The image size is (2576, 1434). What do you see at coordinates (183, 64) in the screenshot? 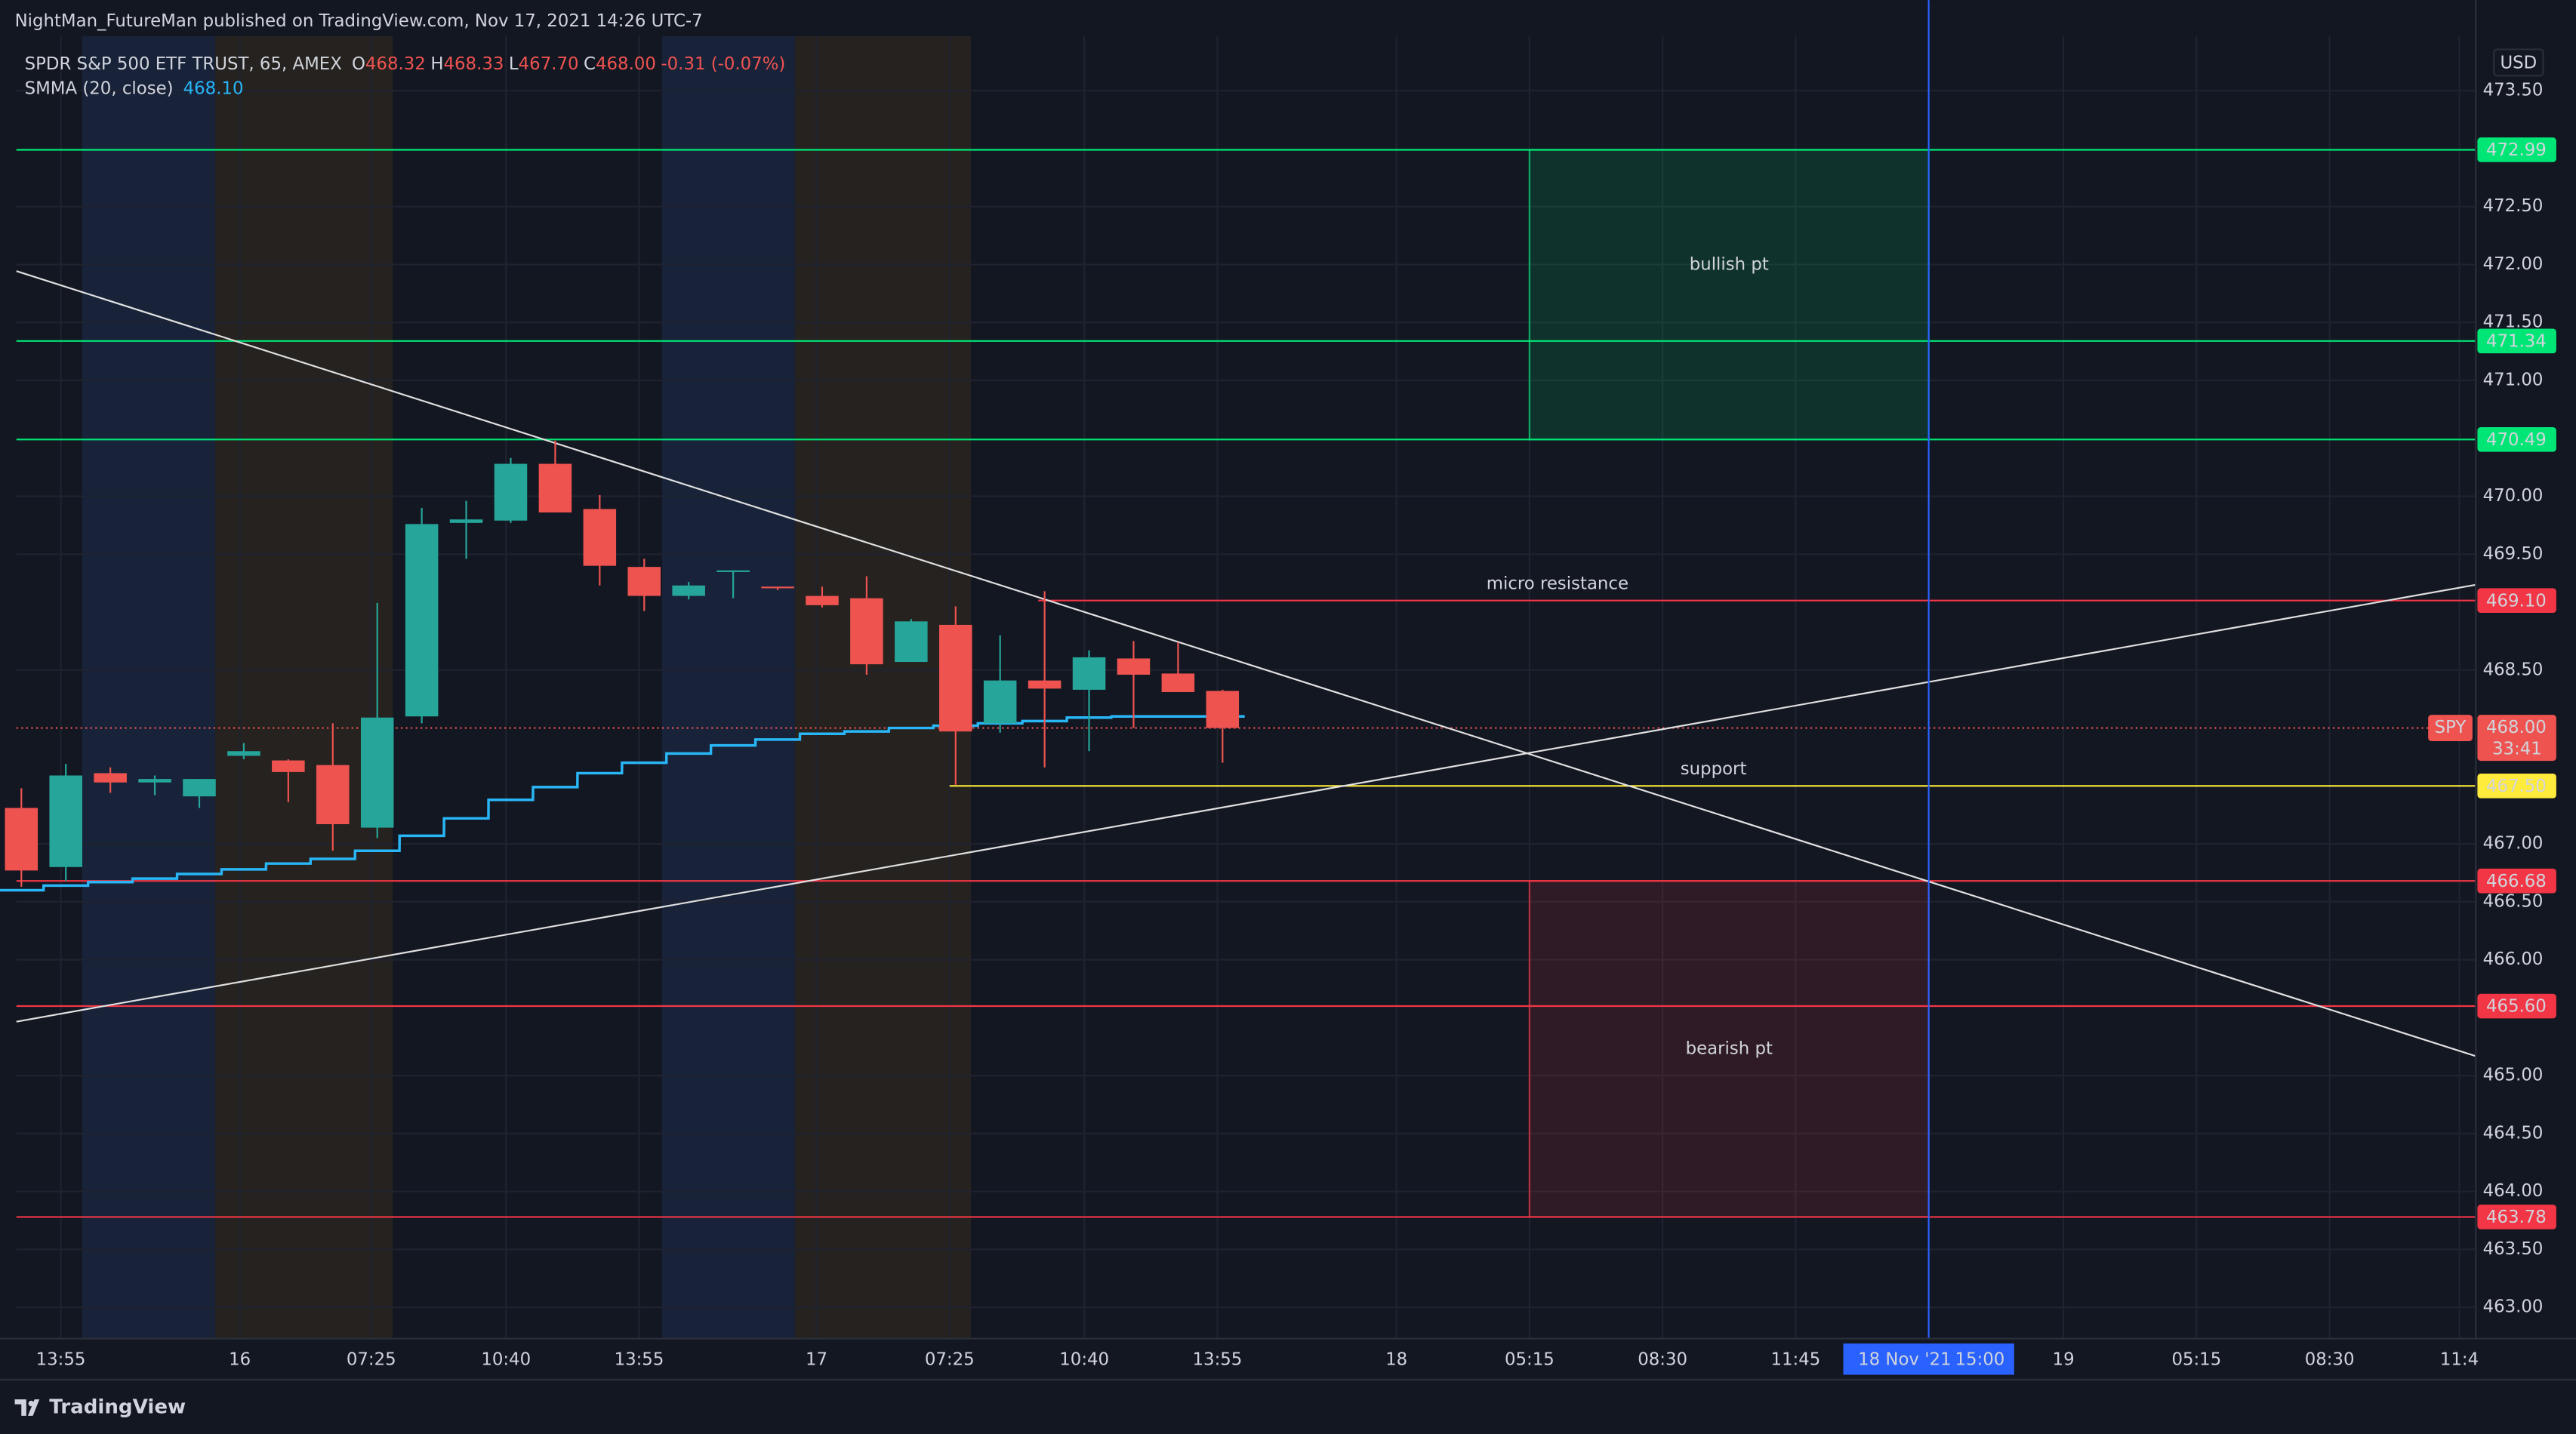
I see `symbol-title: SPDR S&P 500 ETF TRUST, 65, AMEX` at bounding box center [183, 64].